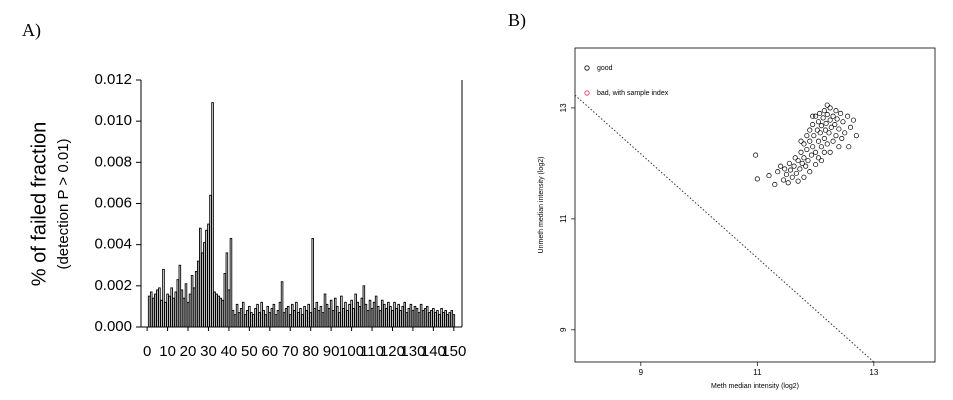 Image resolution: width=953 pixels, height=400 pixels. What do you see at coordinates (188, 351) in the screenshot?
I see `x-tick-label: 20` at bounding box center [188, 351].